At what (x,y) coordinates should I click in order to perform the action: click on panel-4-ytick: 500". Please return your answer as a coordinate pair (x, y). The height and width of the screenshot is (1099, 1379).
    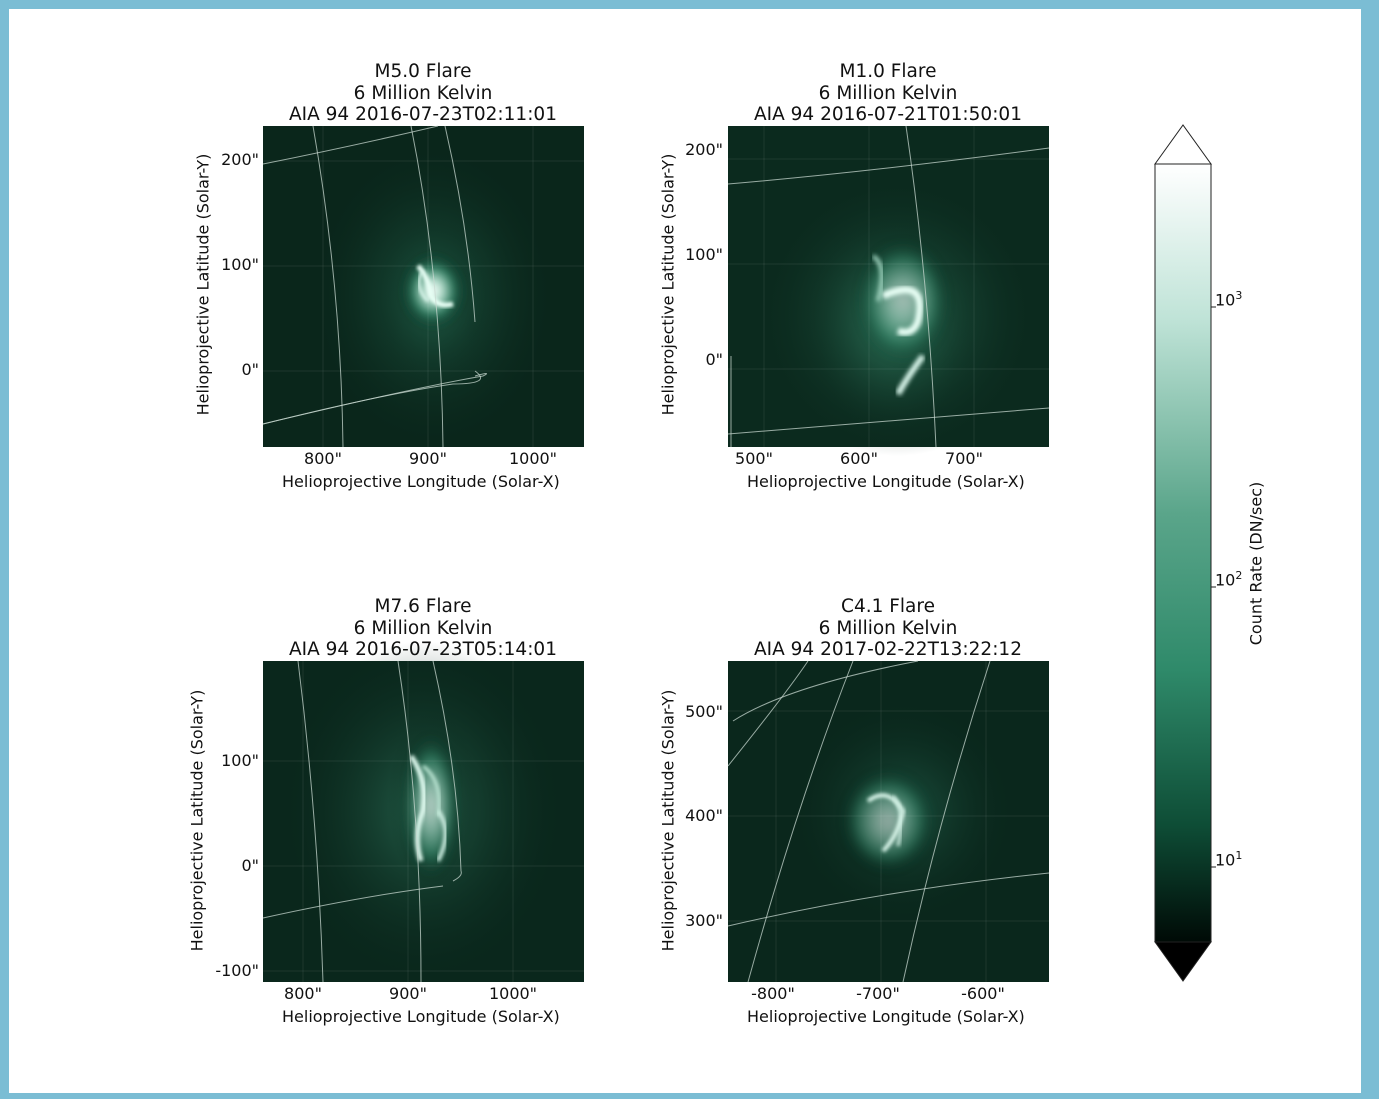
    Looking at the image, I should click on (704, 711).